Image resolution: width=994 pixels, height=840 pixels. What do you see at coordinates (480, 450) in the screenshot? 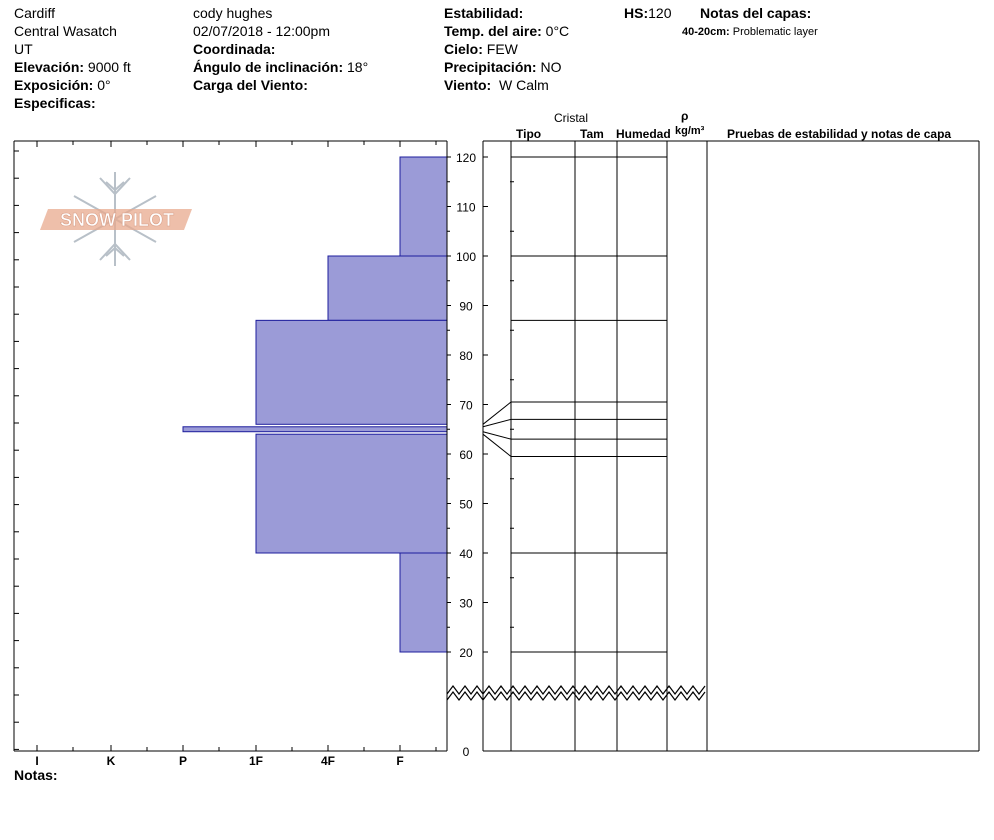
I see `depth-axis: 0 20 30 40 50 60 70 80 90 100 110 120` at bounding box center [480, 450].